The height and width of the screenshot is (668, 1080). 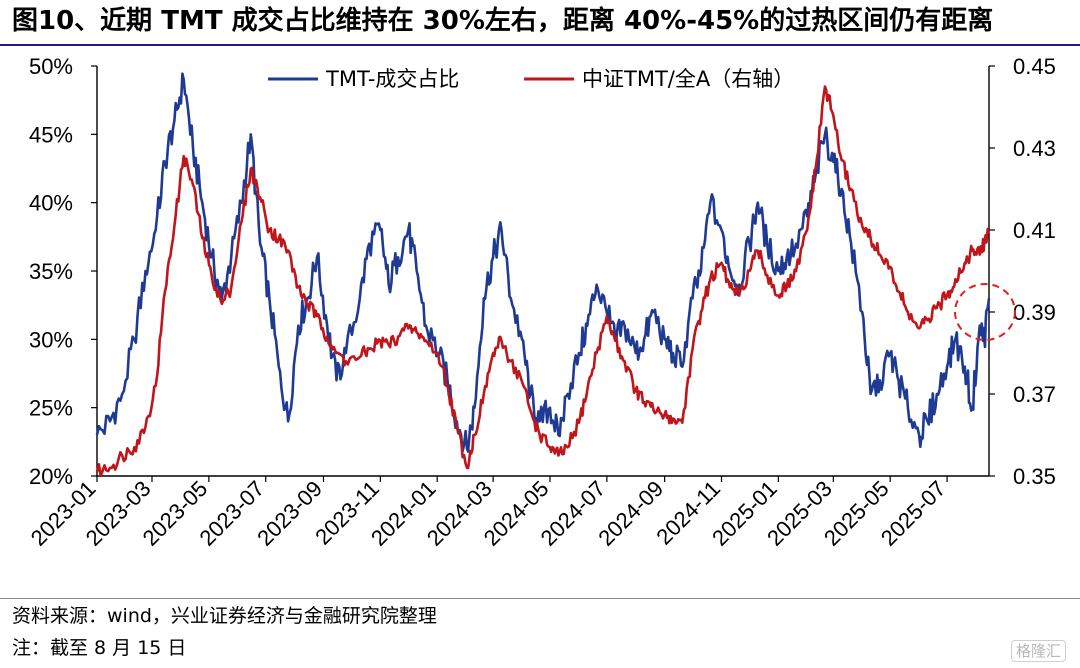 I want to click on y-left-tick-label: 25%, so click(x=51, y=408).